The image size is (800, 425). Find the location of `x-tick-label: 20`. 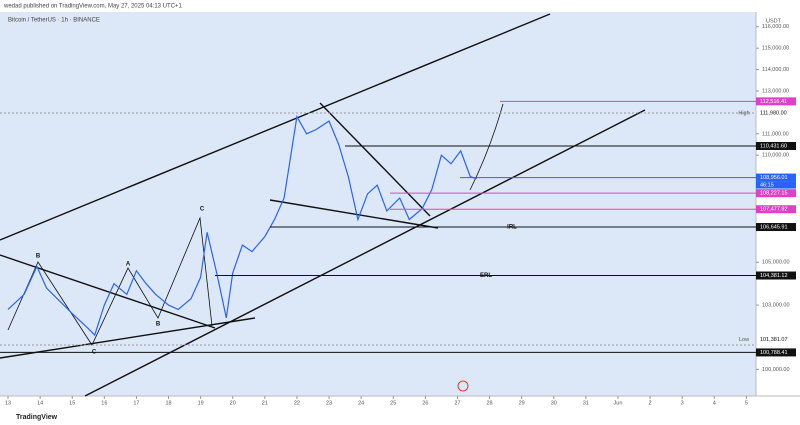

x-tick-label: 20 is located at coordinates (233, 403).